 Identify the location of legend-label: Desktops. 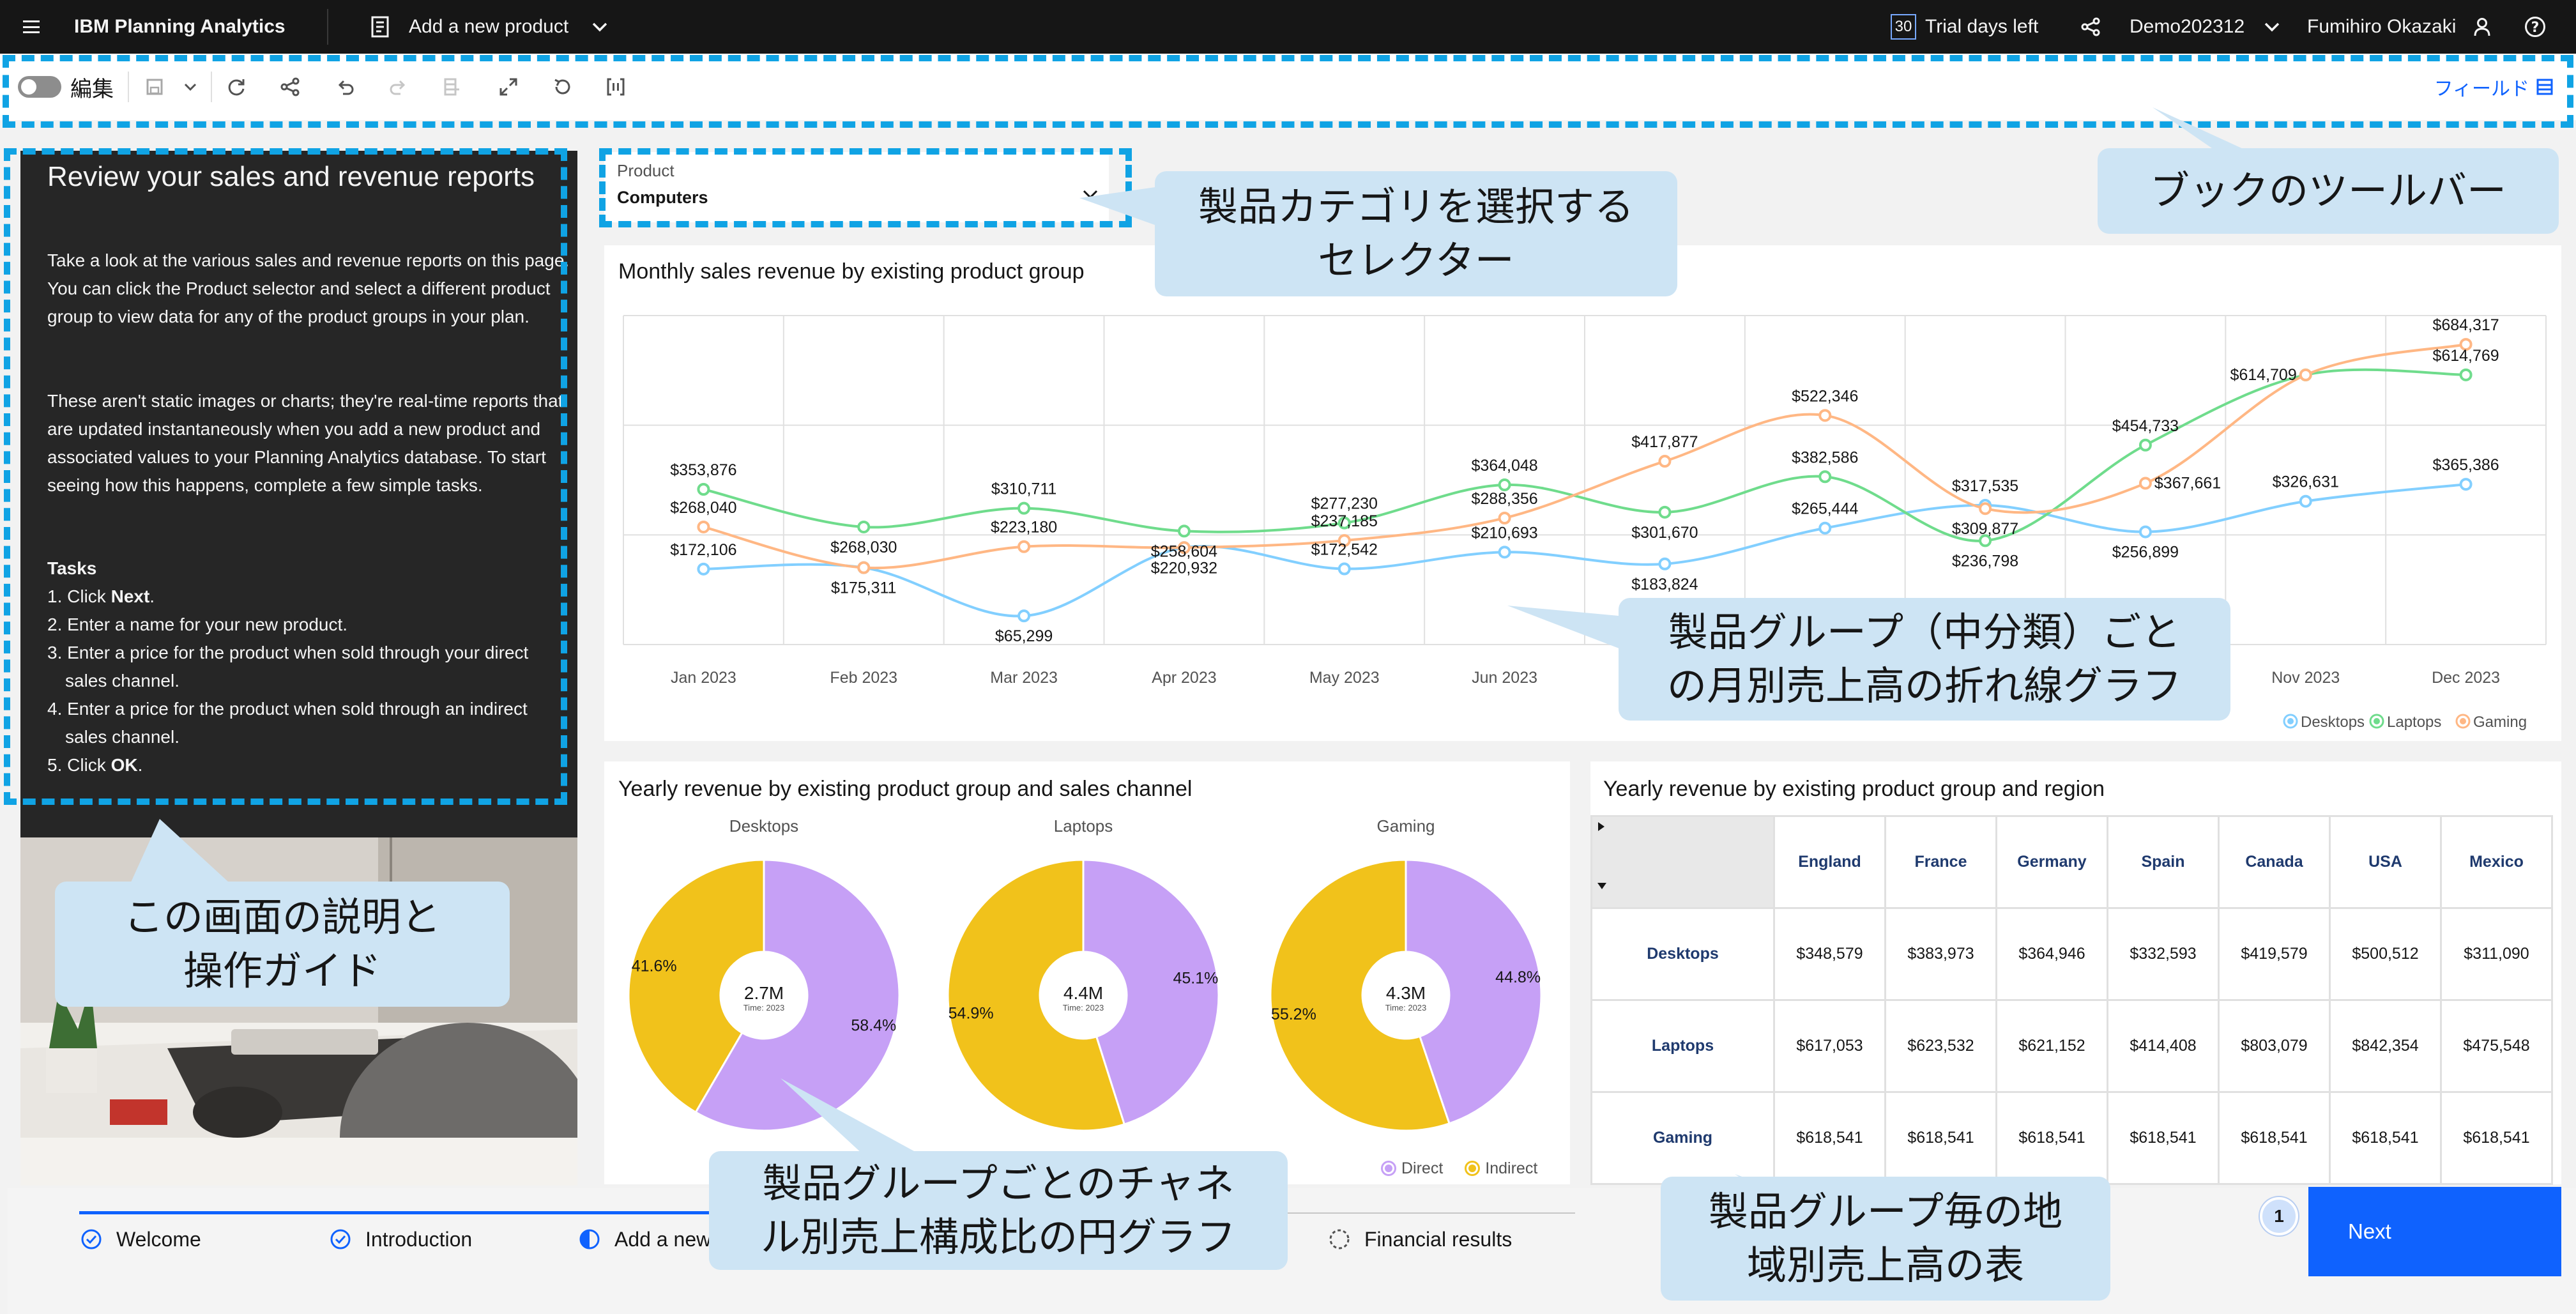
(2333, 722).